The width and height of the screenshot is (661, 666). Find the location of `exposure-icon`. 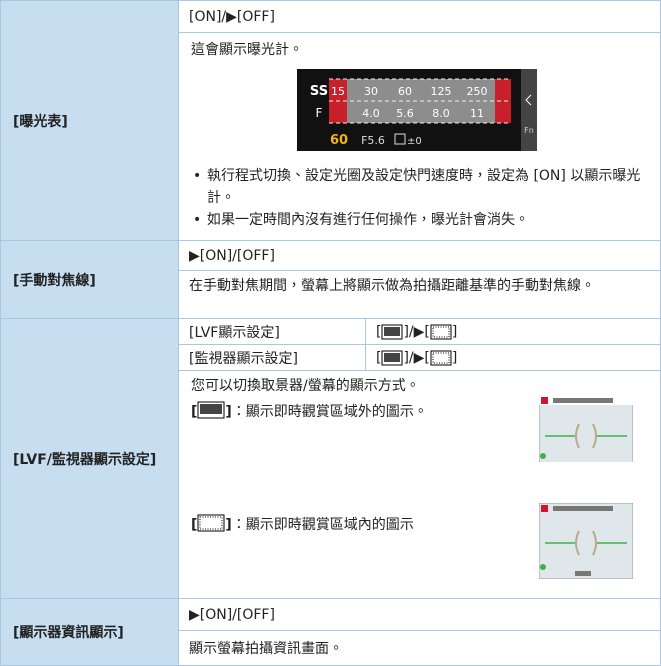

exposure-icon is located at coordinates (400, 139).